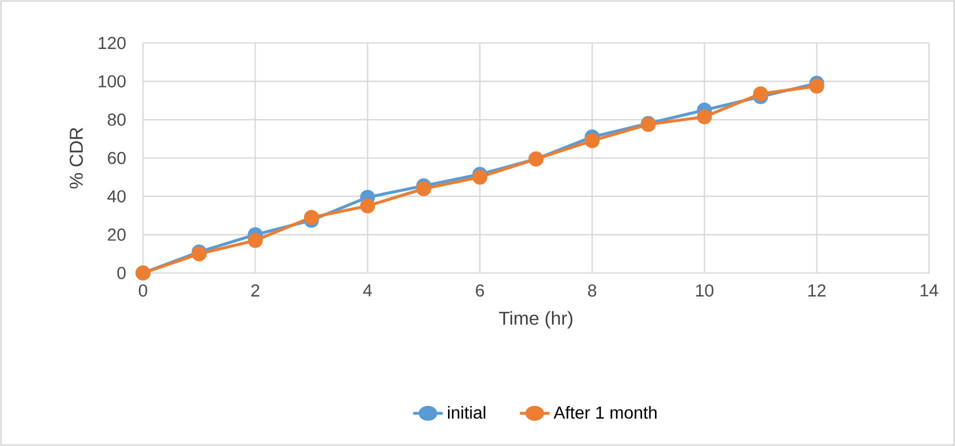  I want to click on legend-label: initial, so click(467, 412).